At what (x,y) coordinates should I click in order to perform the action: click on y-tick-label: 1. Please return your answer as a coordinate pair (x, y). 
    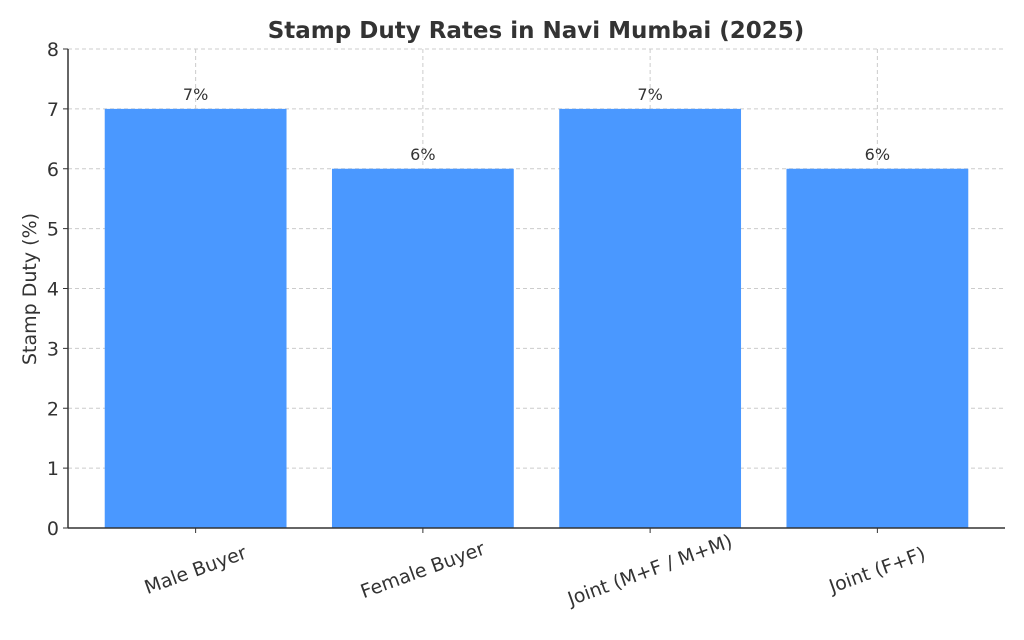
    Looking at the image, I should click on (53, 469).